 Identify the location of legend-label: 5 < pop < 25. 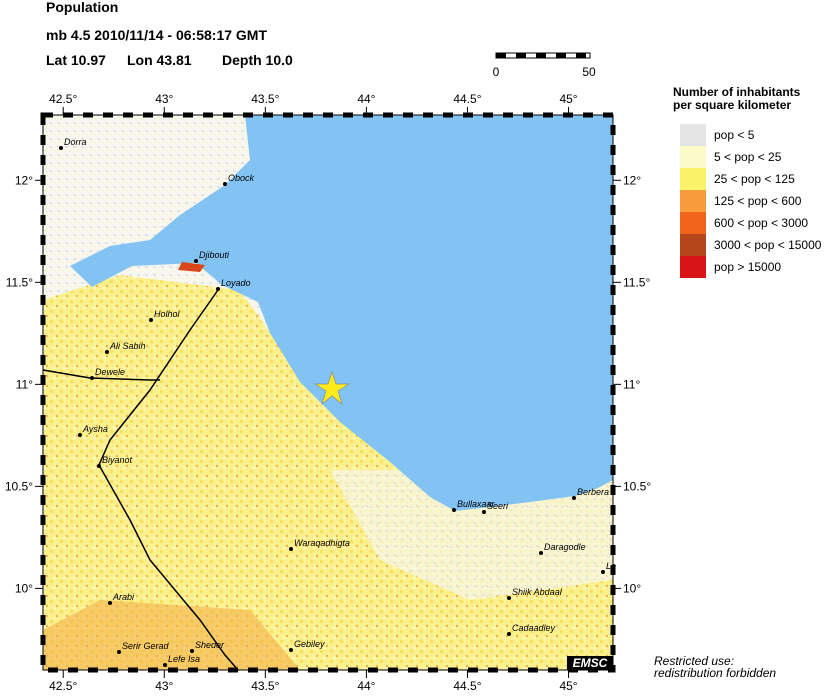
(748, 157).